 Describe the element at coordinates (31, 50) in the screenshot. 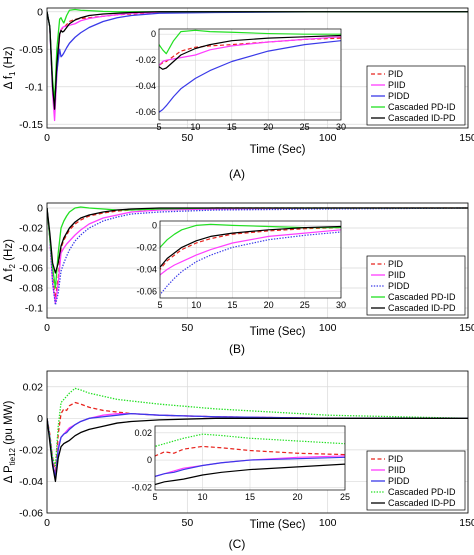

I see `y-tick-label: -0.05` at that location.